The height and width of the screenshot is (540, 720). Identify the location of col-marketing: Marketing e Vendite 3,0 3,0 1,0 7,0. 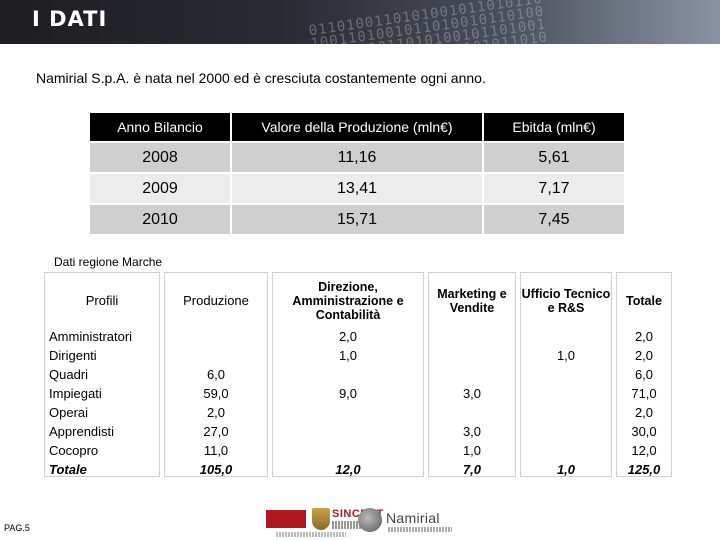
(472, 374).